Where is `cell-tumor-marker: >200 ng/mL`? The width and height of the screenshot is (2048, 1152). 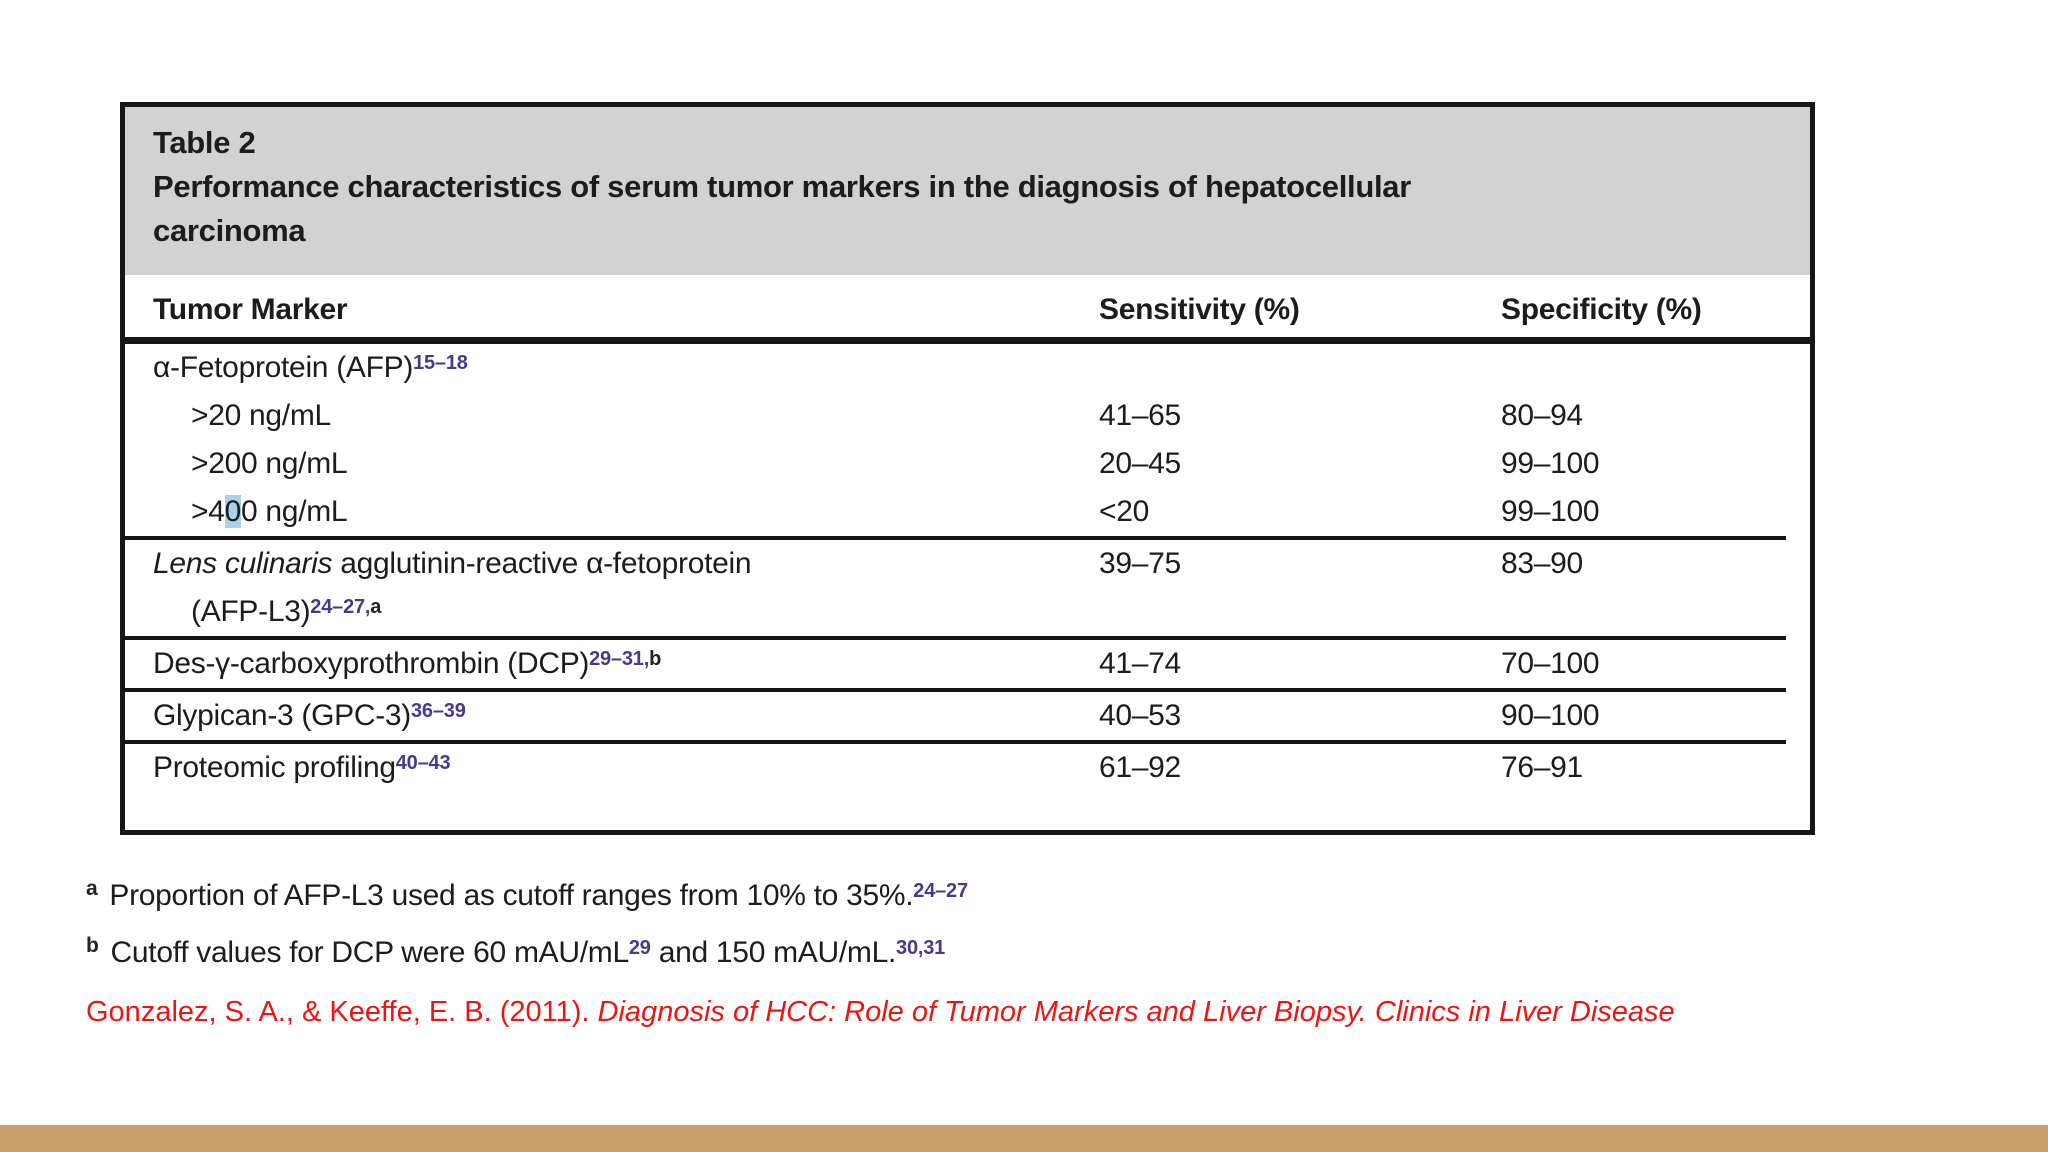
cell-tumor-marker: >200 ng/mL is located at coordinates (612, 464).